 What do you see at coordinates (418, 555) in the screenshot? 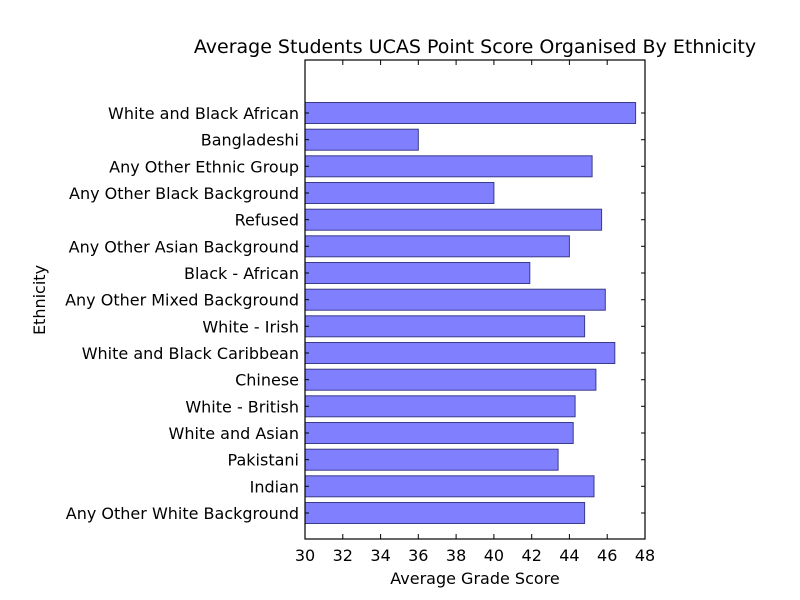
I see `x-tick-label: 36` at bounding box center [418, 555].